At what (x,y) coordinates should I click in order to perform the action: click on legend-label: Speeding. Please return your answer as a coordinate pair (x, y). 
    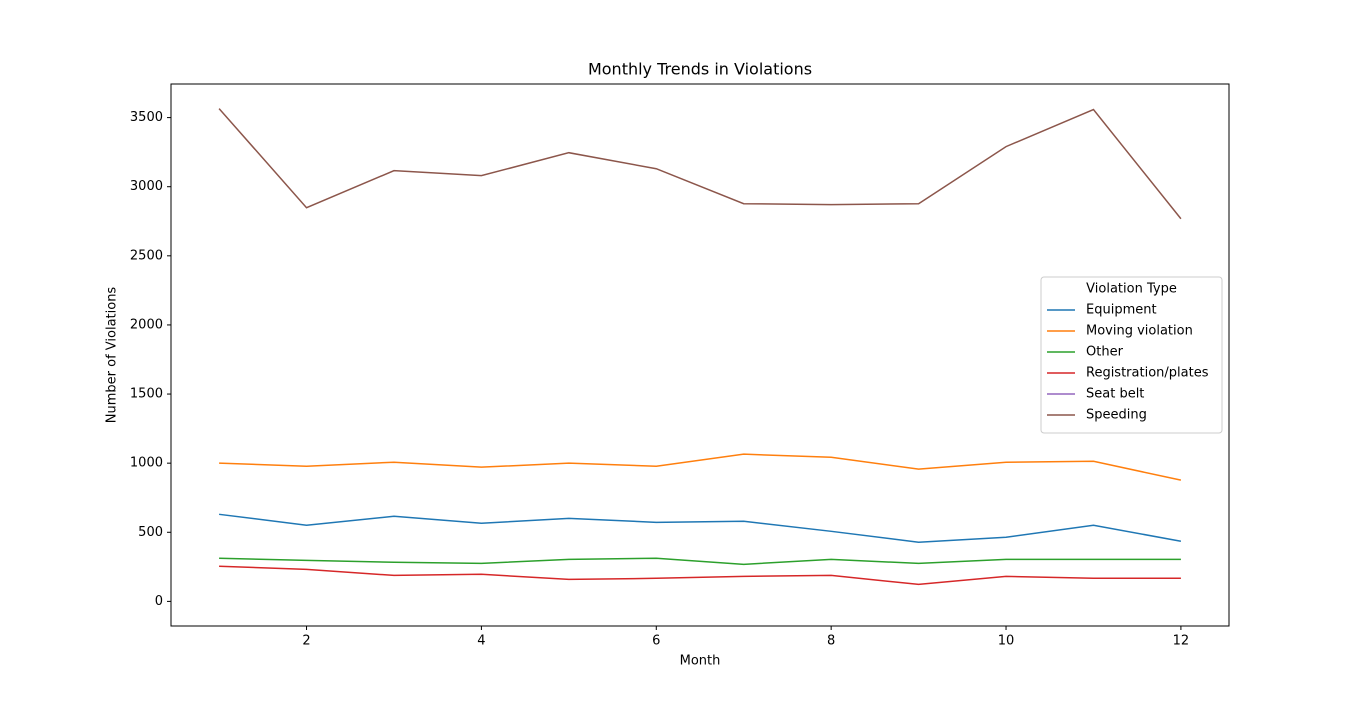
    Looking at the image, I should click on (1116, 415).